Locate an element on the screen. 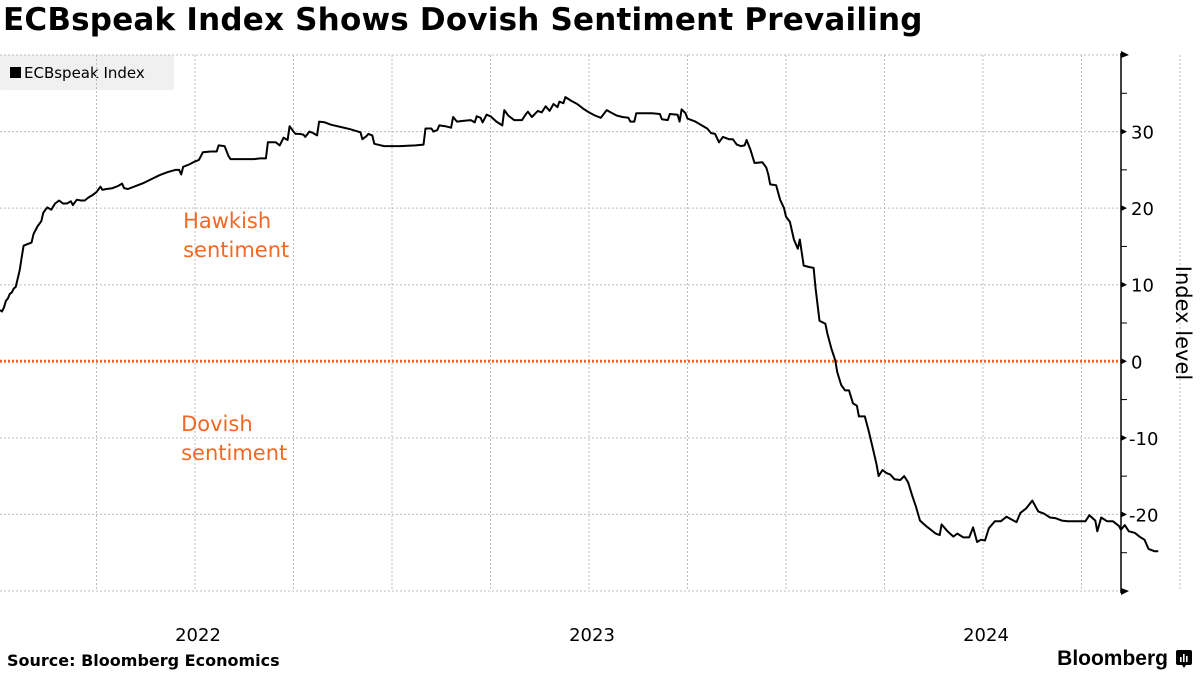 This screenshot has height=675, width=1200. y-tick-label: 0 is located at coordinates (1136, 362).